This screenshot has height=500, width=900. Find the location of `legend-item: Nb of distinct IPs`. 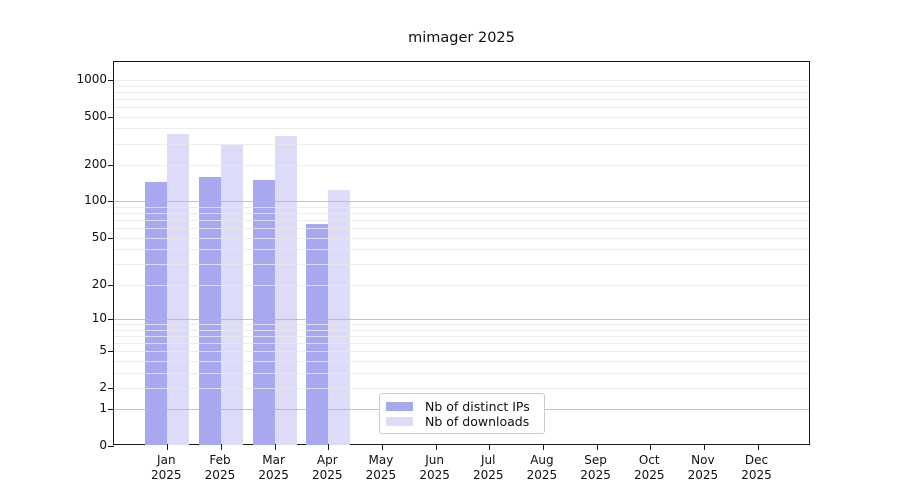

legend-item: Nb of distinct IPs is located at coordinates (461, 406).